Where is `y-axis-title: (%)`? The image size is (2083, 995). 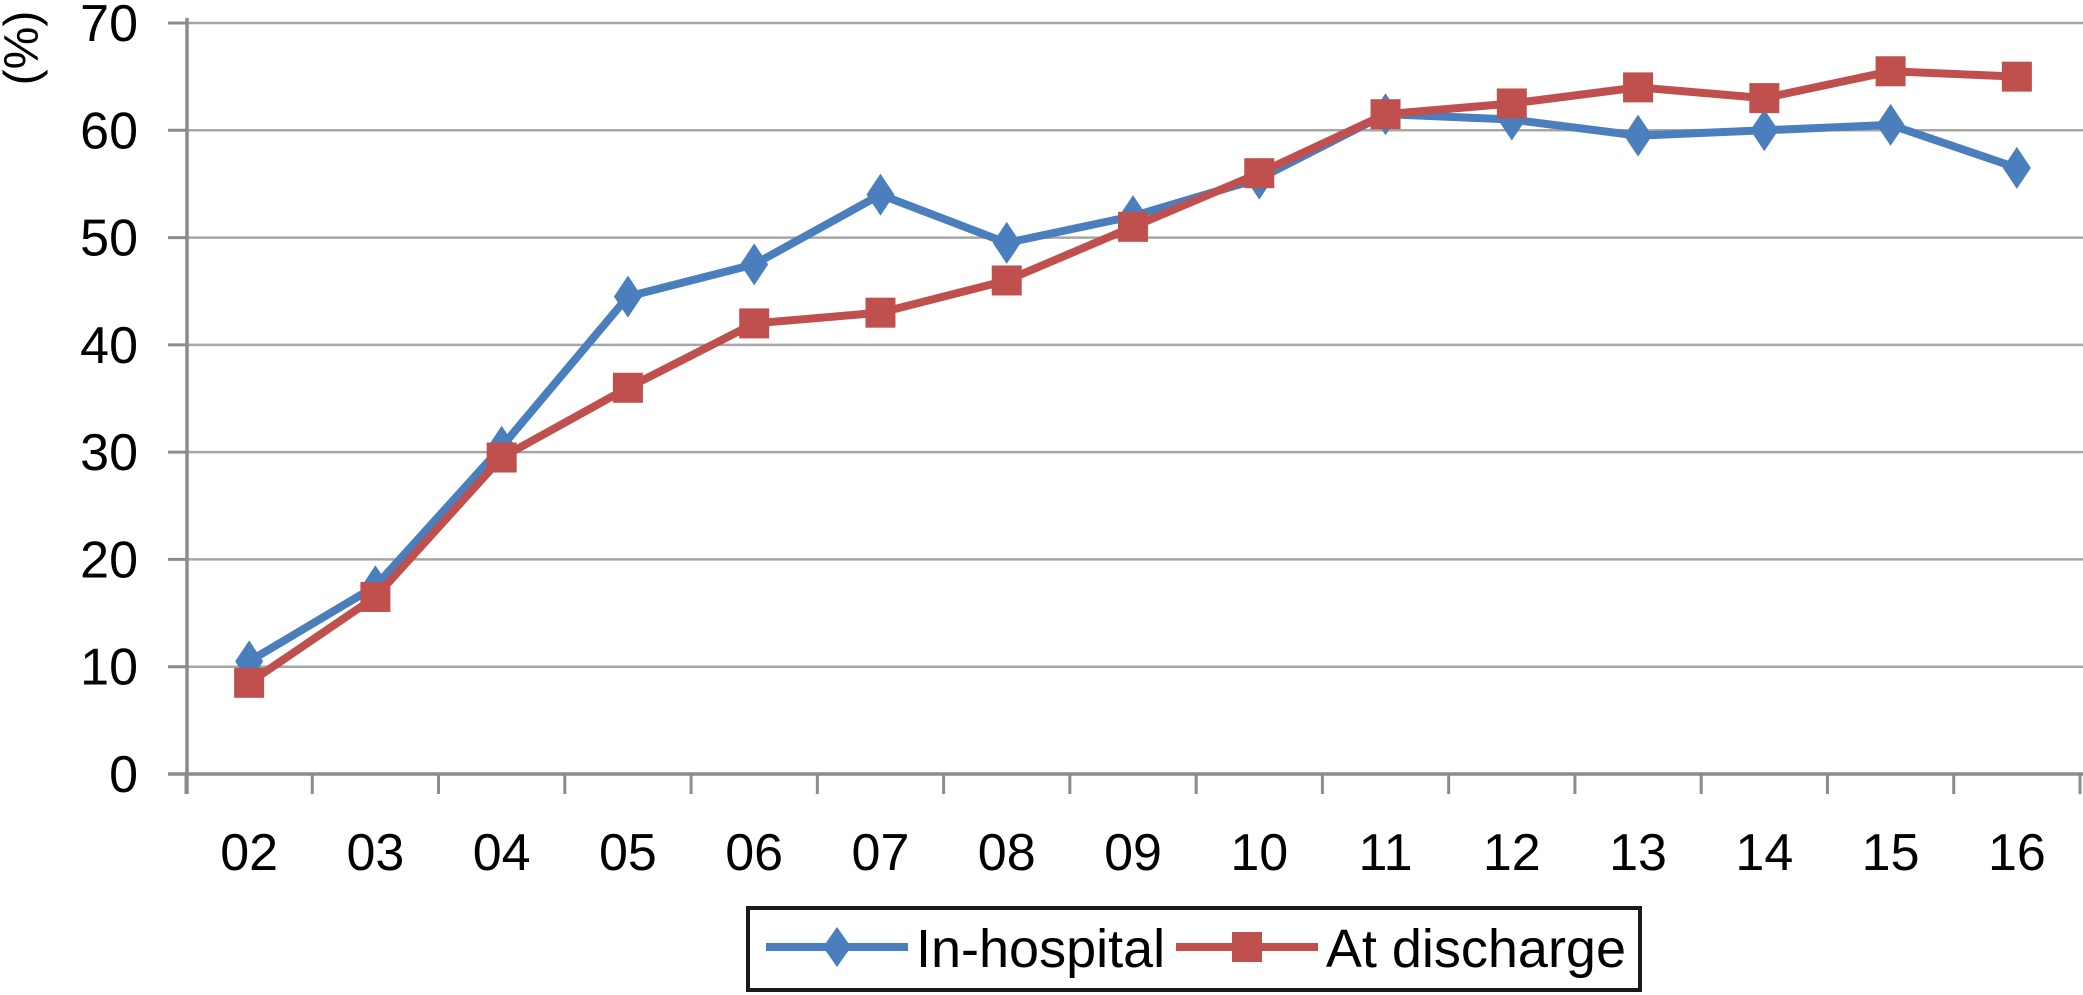
y-axis-title: (%) is located at coordinates (24, 48).